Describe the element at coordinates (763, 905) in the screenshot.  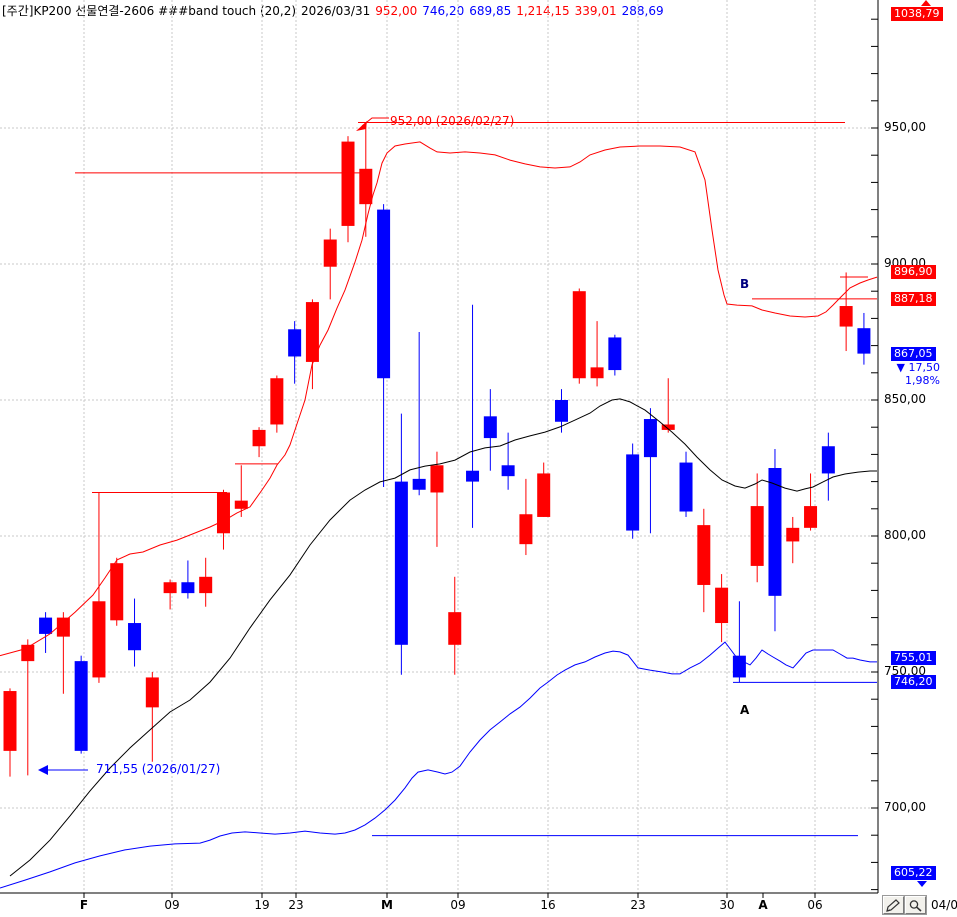
I see `x-axis-label-A: A` at that location.